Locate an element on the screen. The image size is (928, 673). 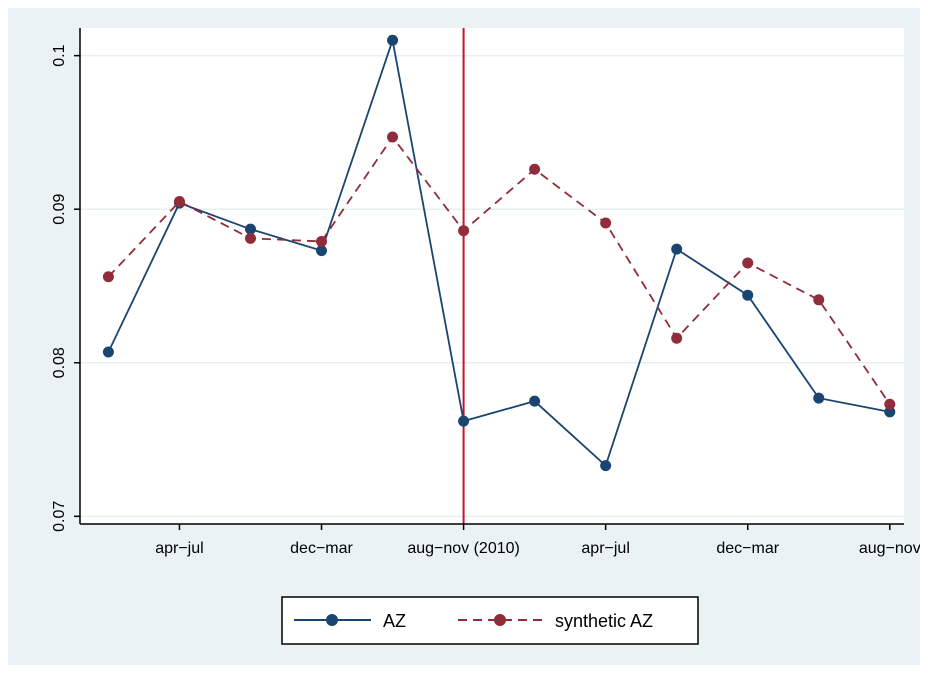
x-tick-label-0: apr−jul is located at coordinates (179, 548).